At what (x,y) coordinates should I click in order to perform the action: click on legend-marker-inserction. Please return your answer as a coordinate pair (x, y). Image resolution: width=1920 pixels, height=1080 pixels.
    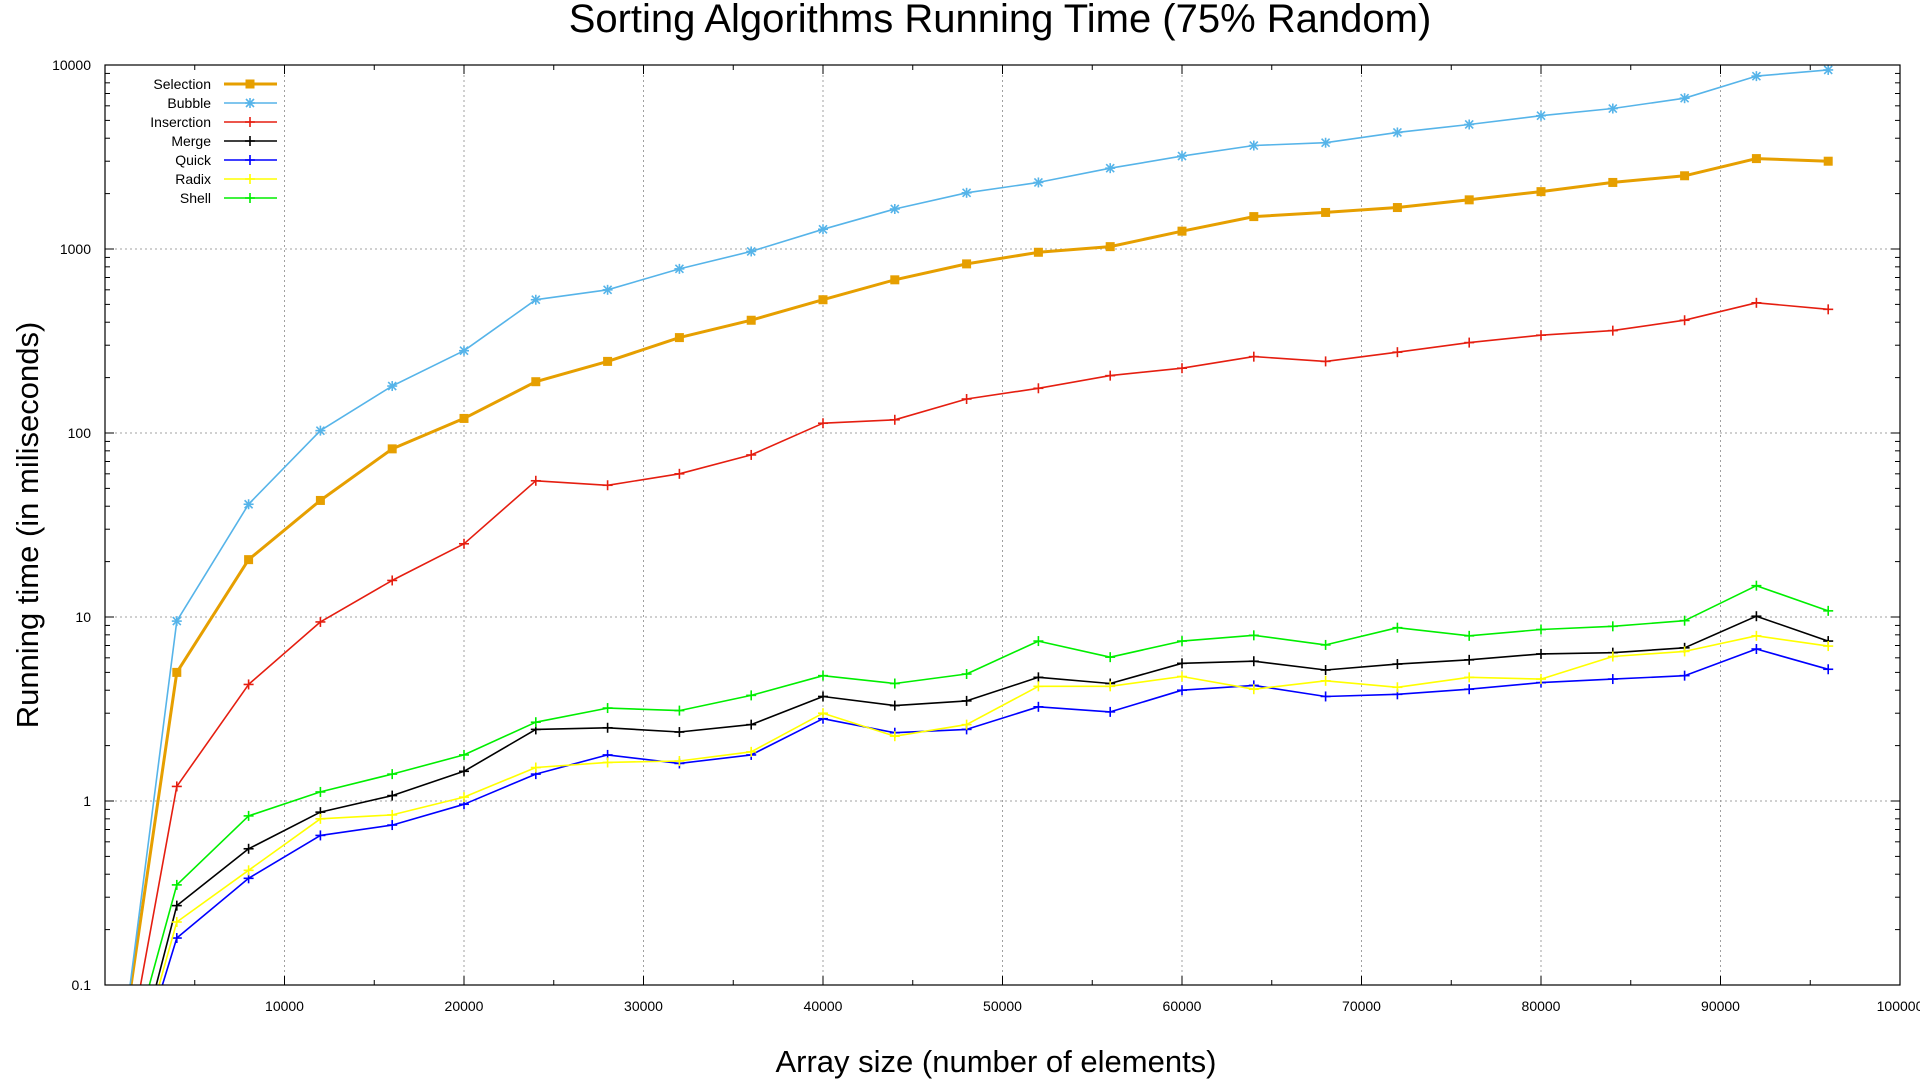
    Looking at the image, I should click on (250, 122).